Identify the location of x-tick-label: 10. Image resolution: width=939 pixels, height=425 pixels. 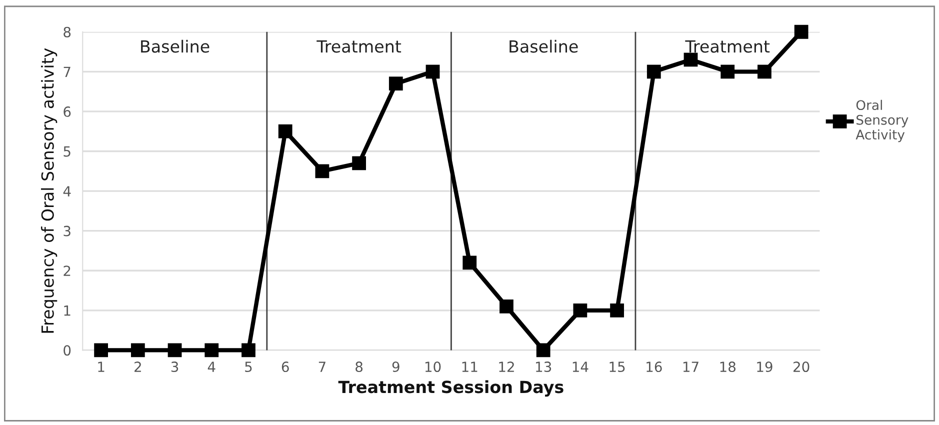
(433, 367).